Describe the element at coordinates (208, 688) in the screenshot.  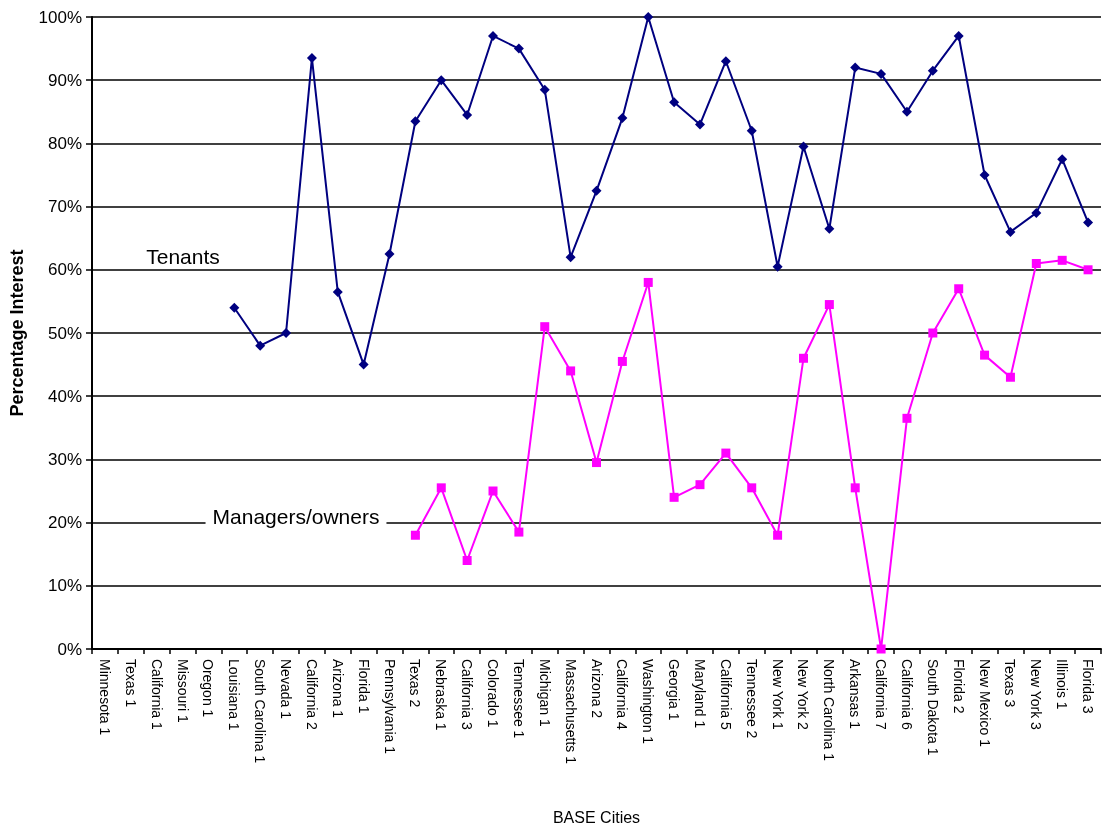
I see `x-tick-label: Oregon 1` at that location.